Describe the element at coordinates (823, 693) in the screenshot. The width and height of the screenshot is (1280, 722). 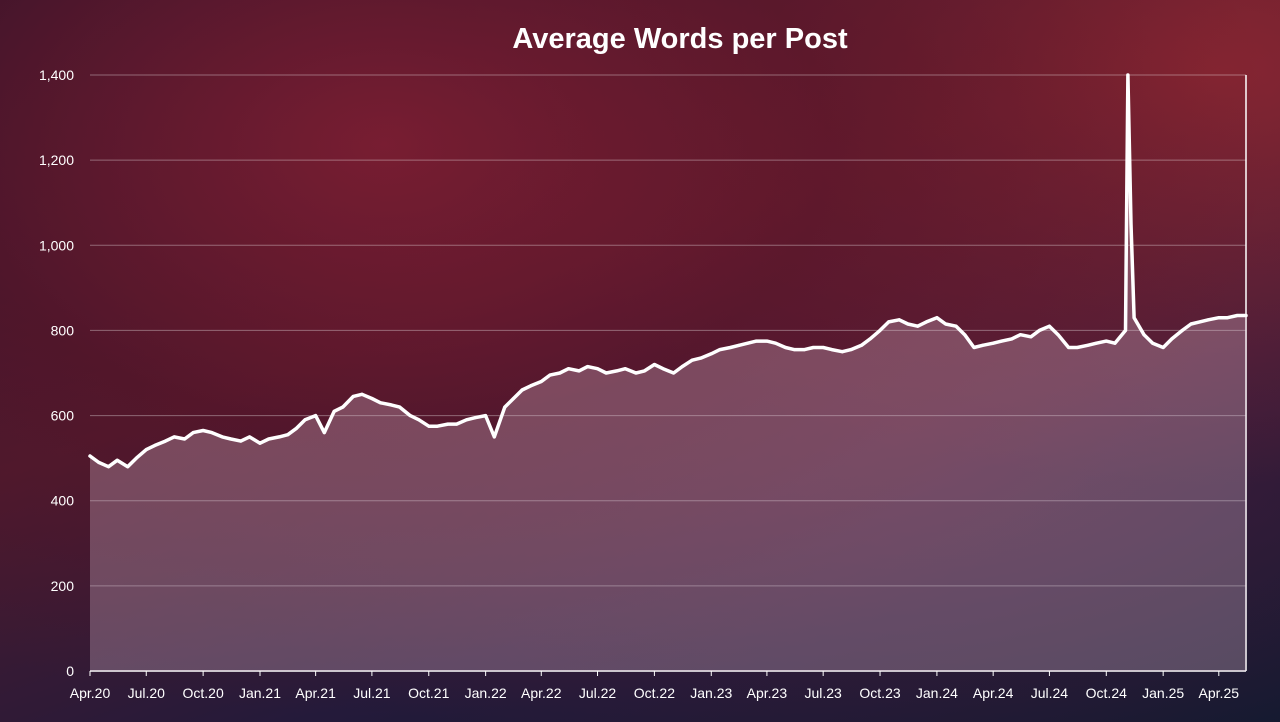
I see `x-tick-label: Jul.23` at that location.